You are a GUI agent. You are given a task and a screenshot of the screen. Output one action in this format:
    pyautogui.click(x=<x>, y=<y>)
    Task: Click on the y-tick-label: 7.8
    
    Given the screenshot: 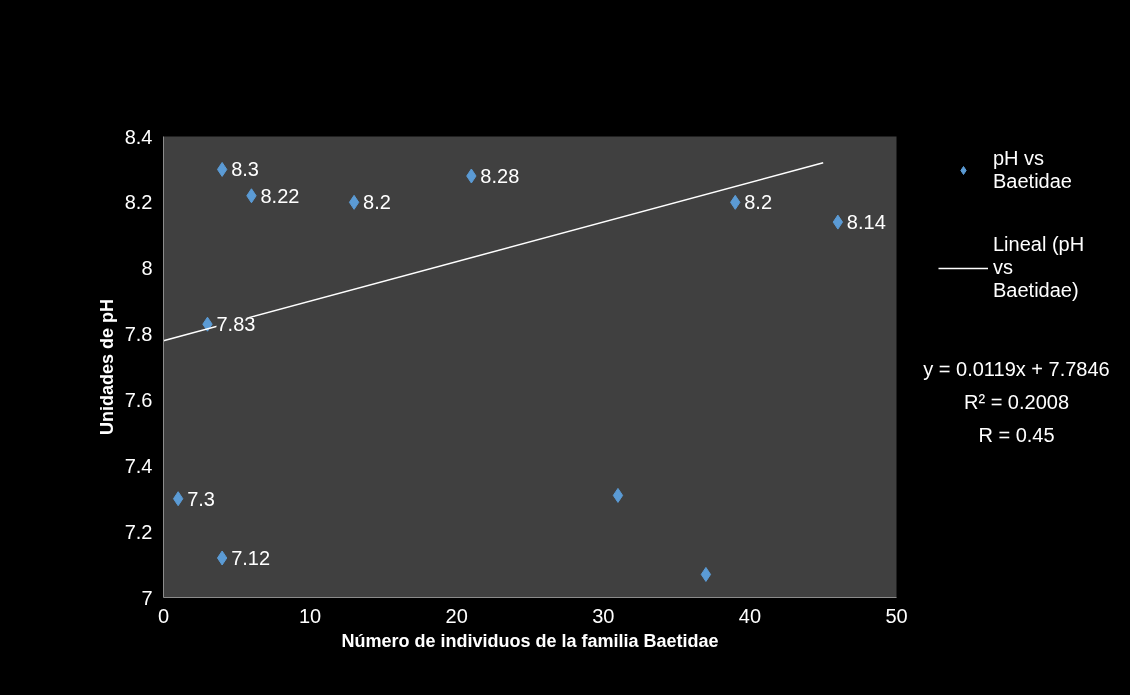 What is the action you would take?
    pyautogui.click(x=138, y=334)
    